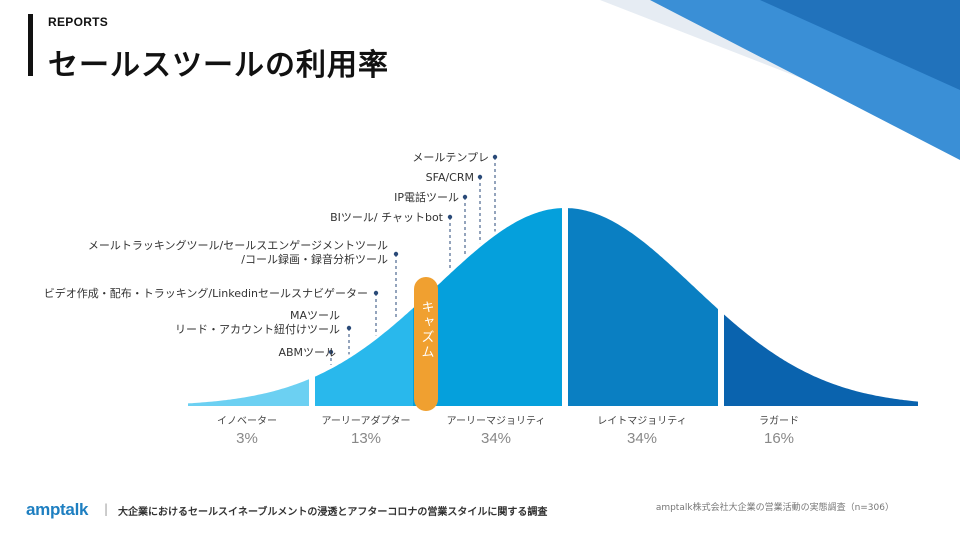  Describe the element at coordinates (205, 293) in the screenshot. I see `tool-label-video: ビデオ作成・配布・トラッキング/Linkedinセールスナビゲーター` at that location.